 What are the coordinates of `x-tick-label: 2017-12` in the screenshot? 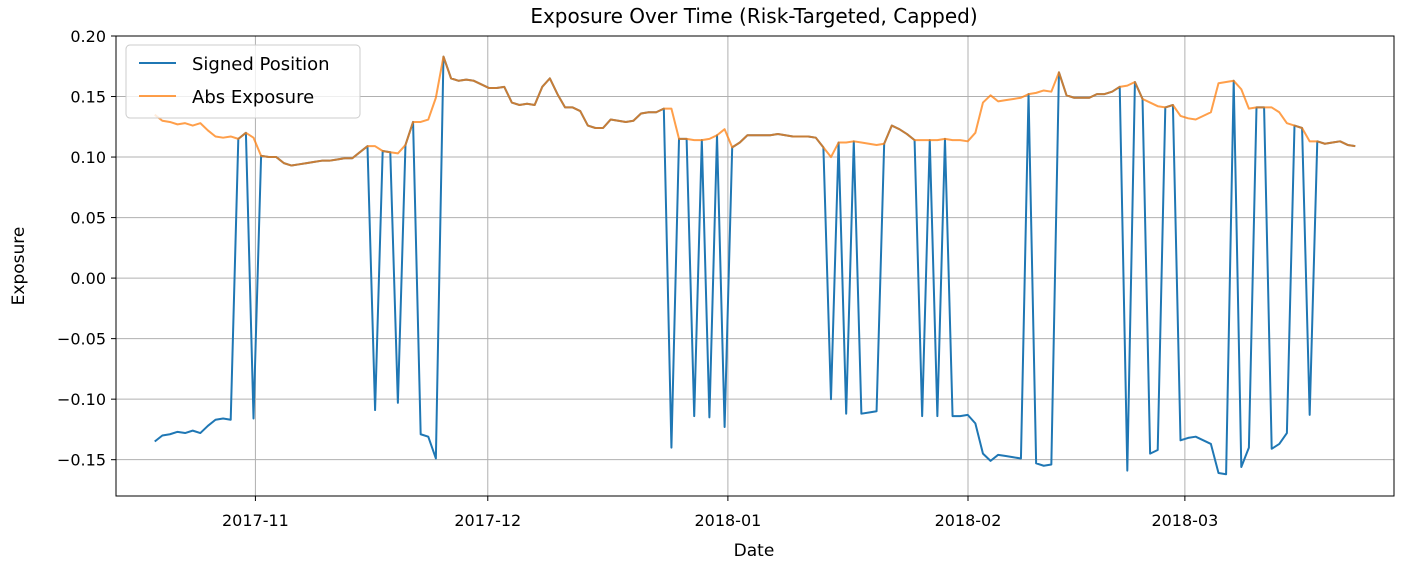 It's located at (487, 520).